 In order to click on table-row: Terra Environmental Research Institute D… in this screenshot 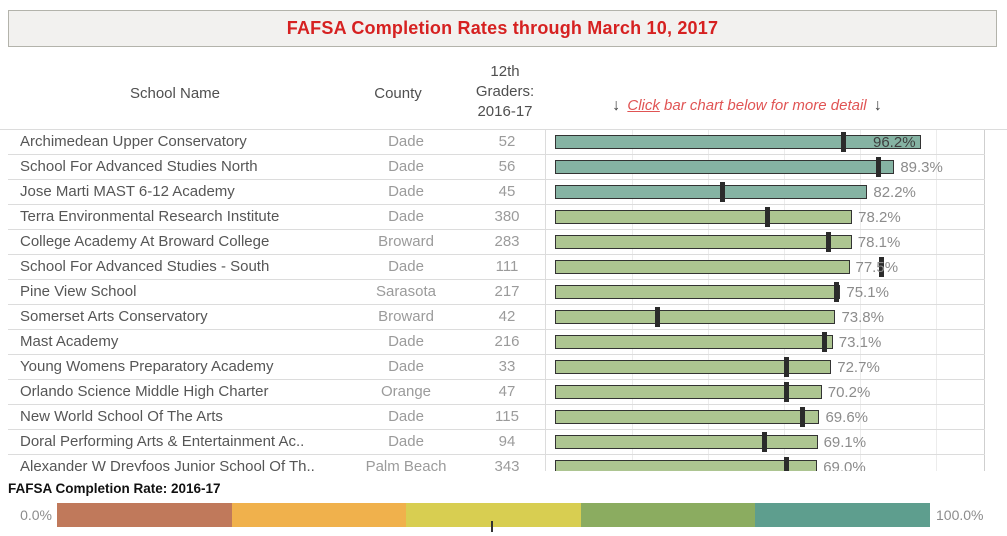, I will do `click(496, 217)`.